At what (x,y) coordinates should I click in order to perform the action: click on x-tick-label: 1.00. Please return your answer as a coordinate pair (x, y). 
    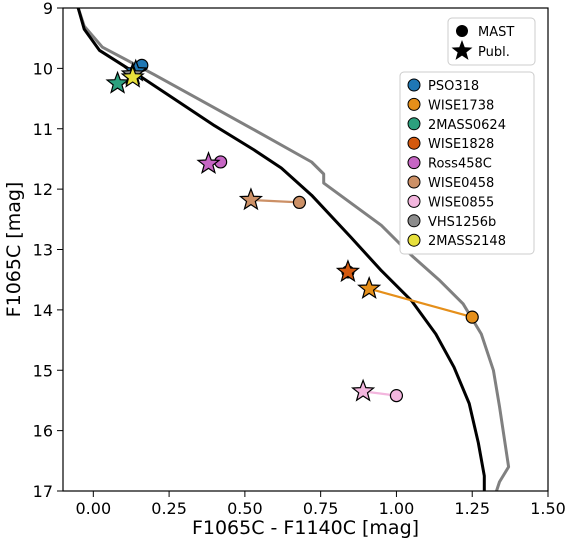
    Looking at the image, I should click on (397, 508).